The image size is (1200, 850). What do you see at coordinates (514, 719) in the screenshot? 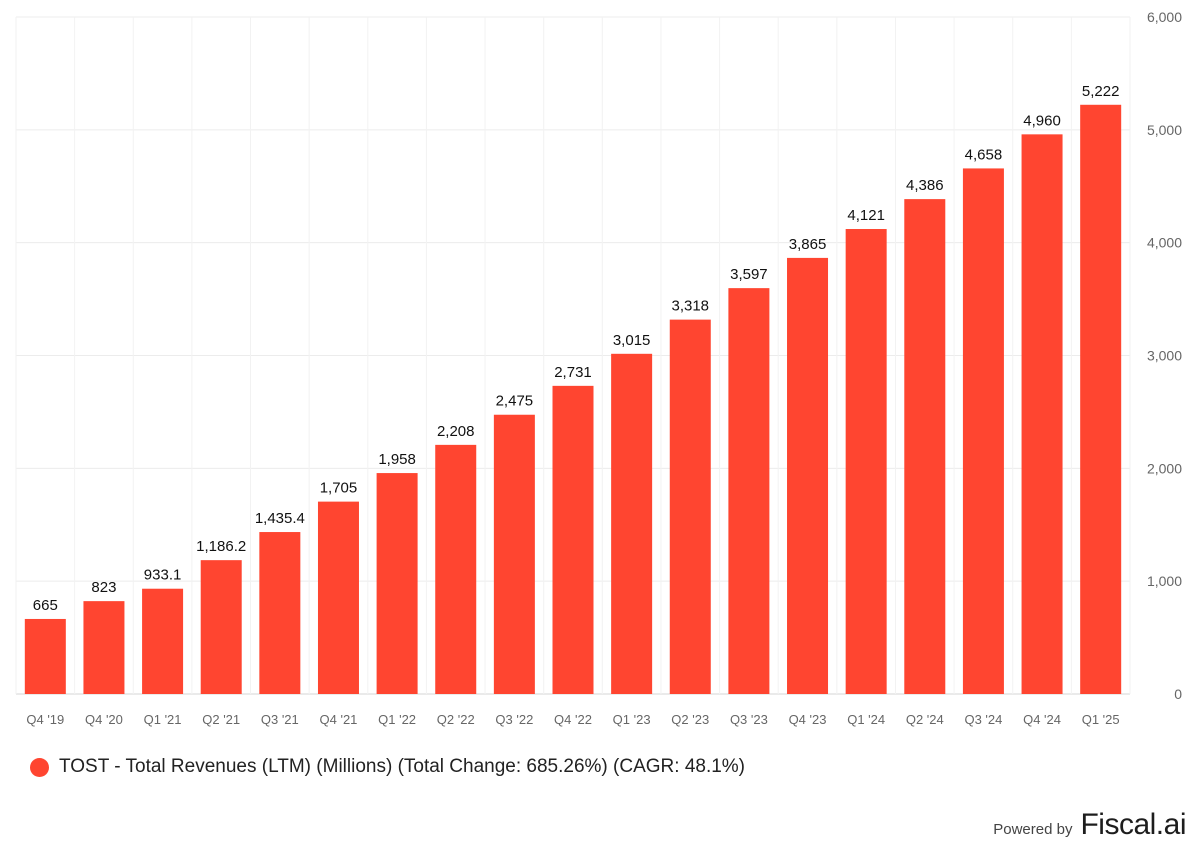
I see `x-tick-label: Q3 '22` at bounding box center [514, 719].